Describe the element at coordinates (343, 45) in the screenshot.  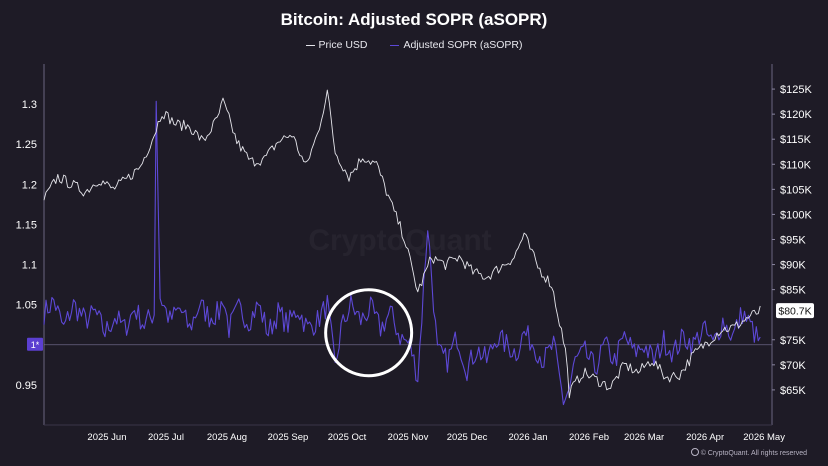
I see `legend-label-price: Price USD` at that location.